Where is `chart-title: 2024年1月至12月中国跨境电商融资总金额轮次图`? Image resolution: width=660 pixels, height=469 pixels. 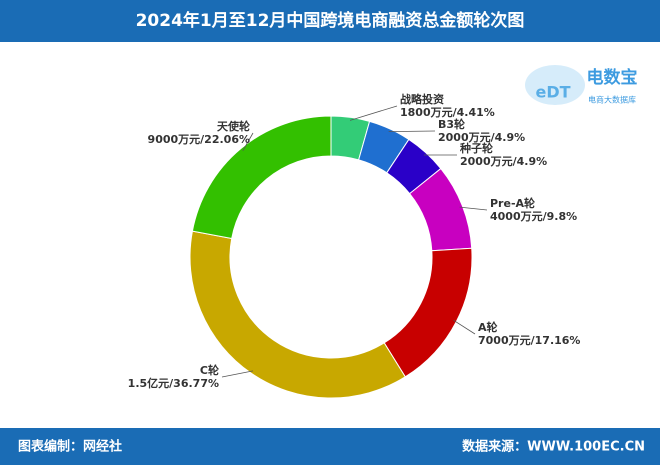
chart-title: 2024年1月至12月中国跨境电商融资总金额轮次图 is located at coordinates (330, 20).